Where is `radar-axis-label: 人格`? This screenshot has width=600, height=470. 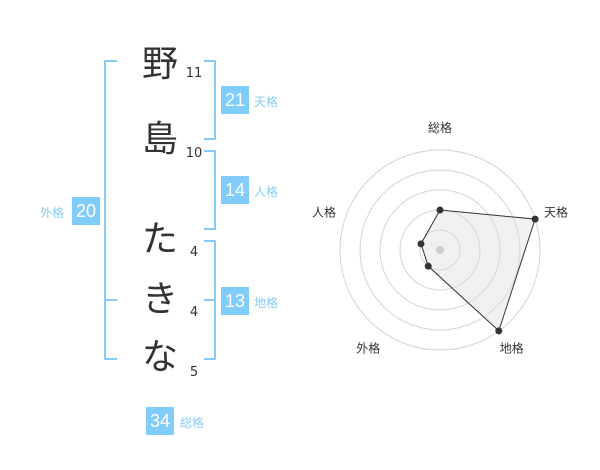 radar-axis-label: 人格 is located at coordinates (324, 211).